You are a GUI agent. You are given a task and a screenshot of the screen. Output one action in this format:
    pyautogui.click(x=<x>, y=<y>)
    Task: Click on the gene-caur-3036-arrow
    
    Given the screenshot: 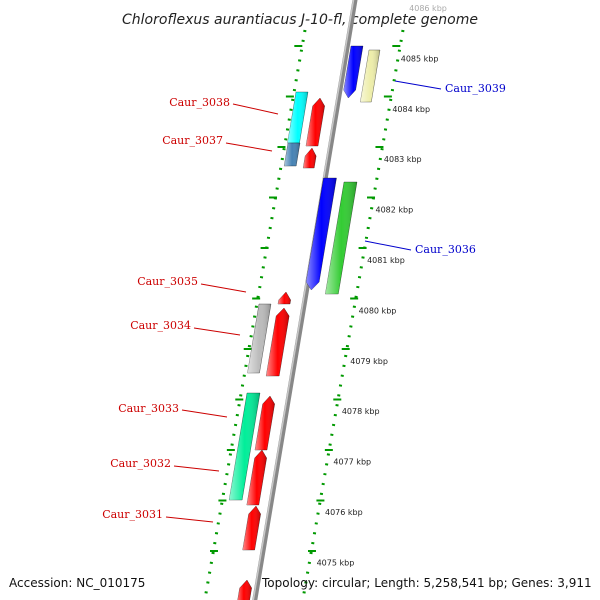 What is the action you would take?
    pyautogui.click(x=321, y=234)
    